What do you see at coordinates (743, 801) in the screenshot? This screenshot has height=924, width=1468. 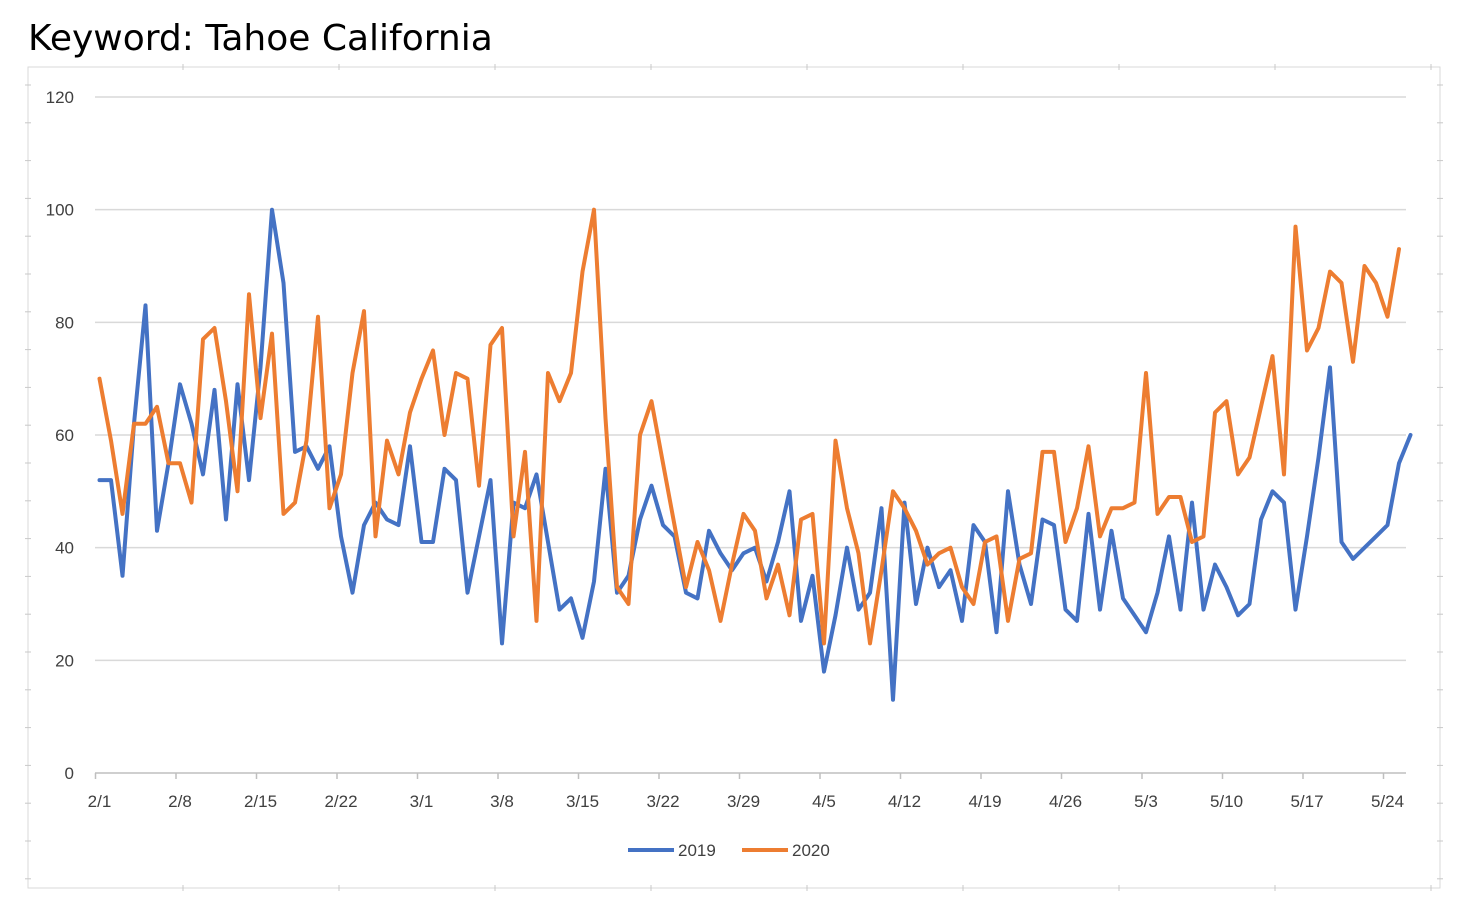 I see `x-tick-label: 3/29` at bounding box center [743, 801].